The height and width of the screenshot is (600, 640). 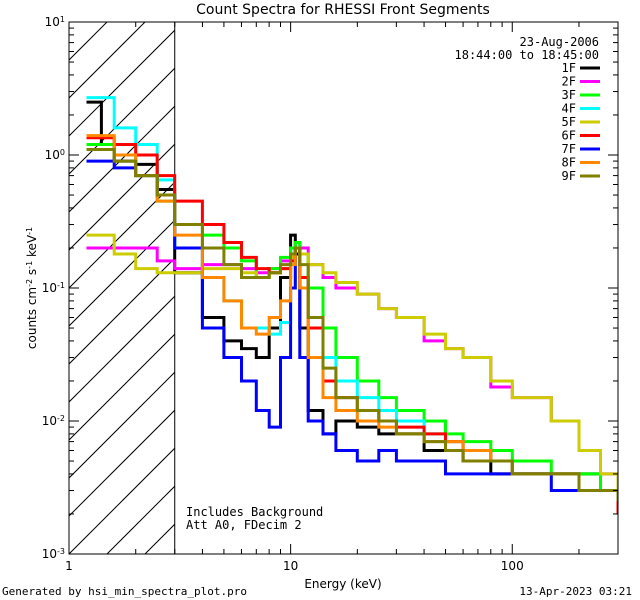 I want to click on legend-label: 1F, so click(x=569, y=68).